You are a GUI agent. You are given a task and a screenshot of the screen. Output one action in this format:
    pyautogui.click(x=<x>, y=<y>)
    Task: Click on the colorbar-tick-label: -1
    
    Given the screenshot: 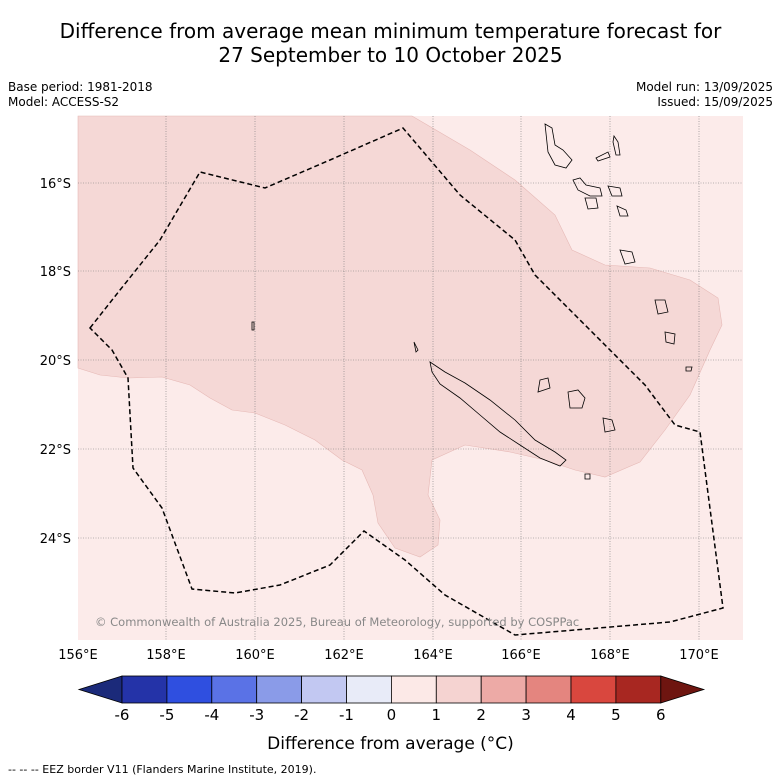 What is the action you would take?
    pyautogui.click(x=346, y=715)
    